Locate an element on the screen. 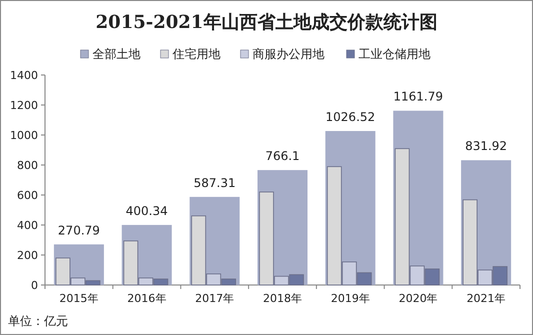 The image size is (533, 335). x-tick-label: 2019年 is located at coordinates (350, 298).